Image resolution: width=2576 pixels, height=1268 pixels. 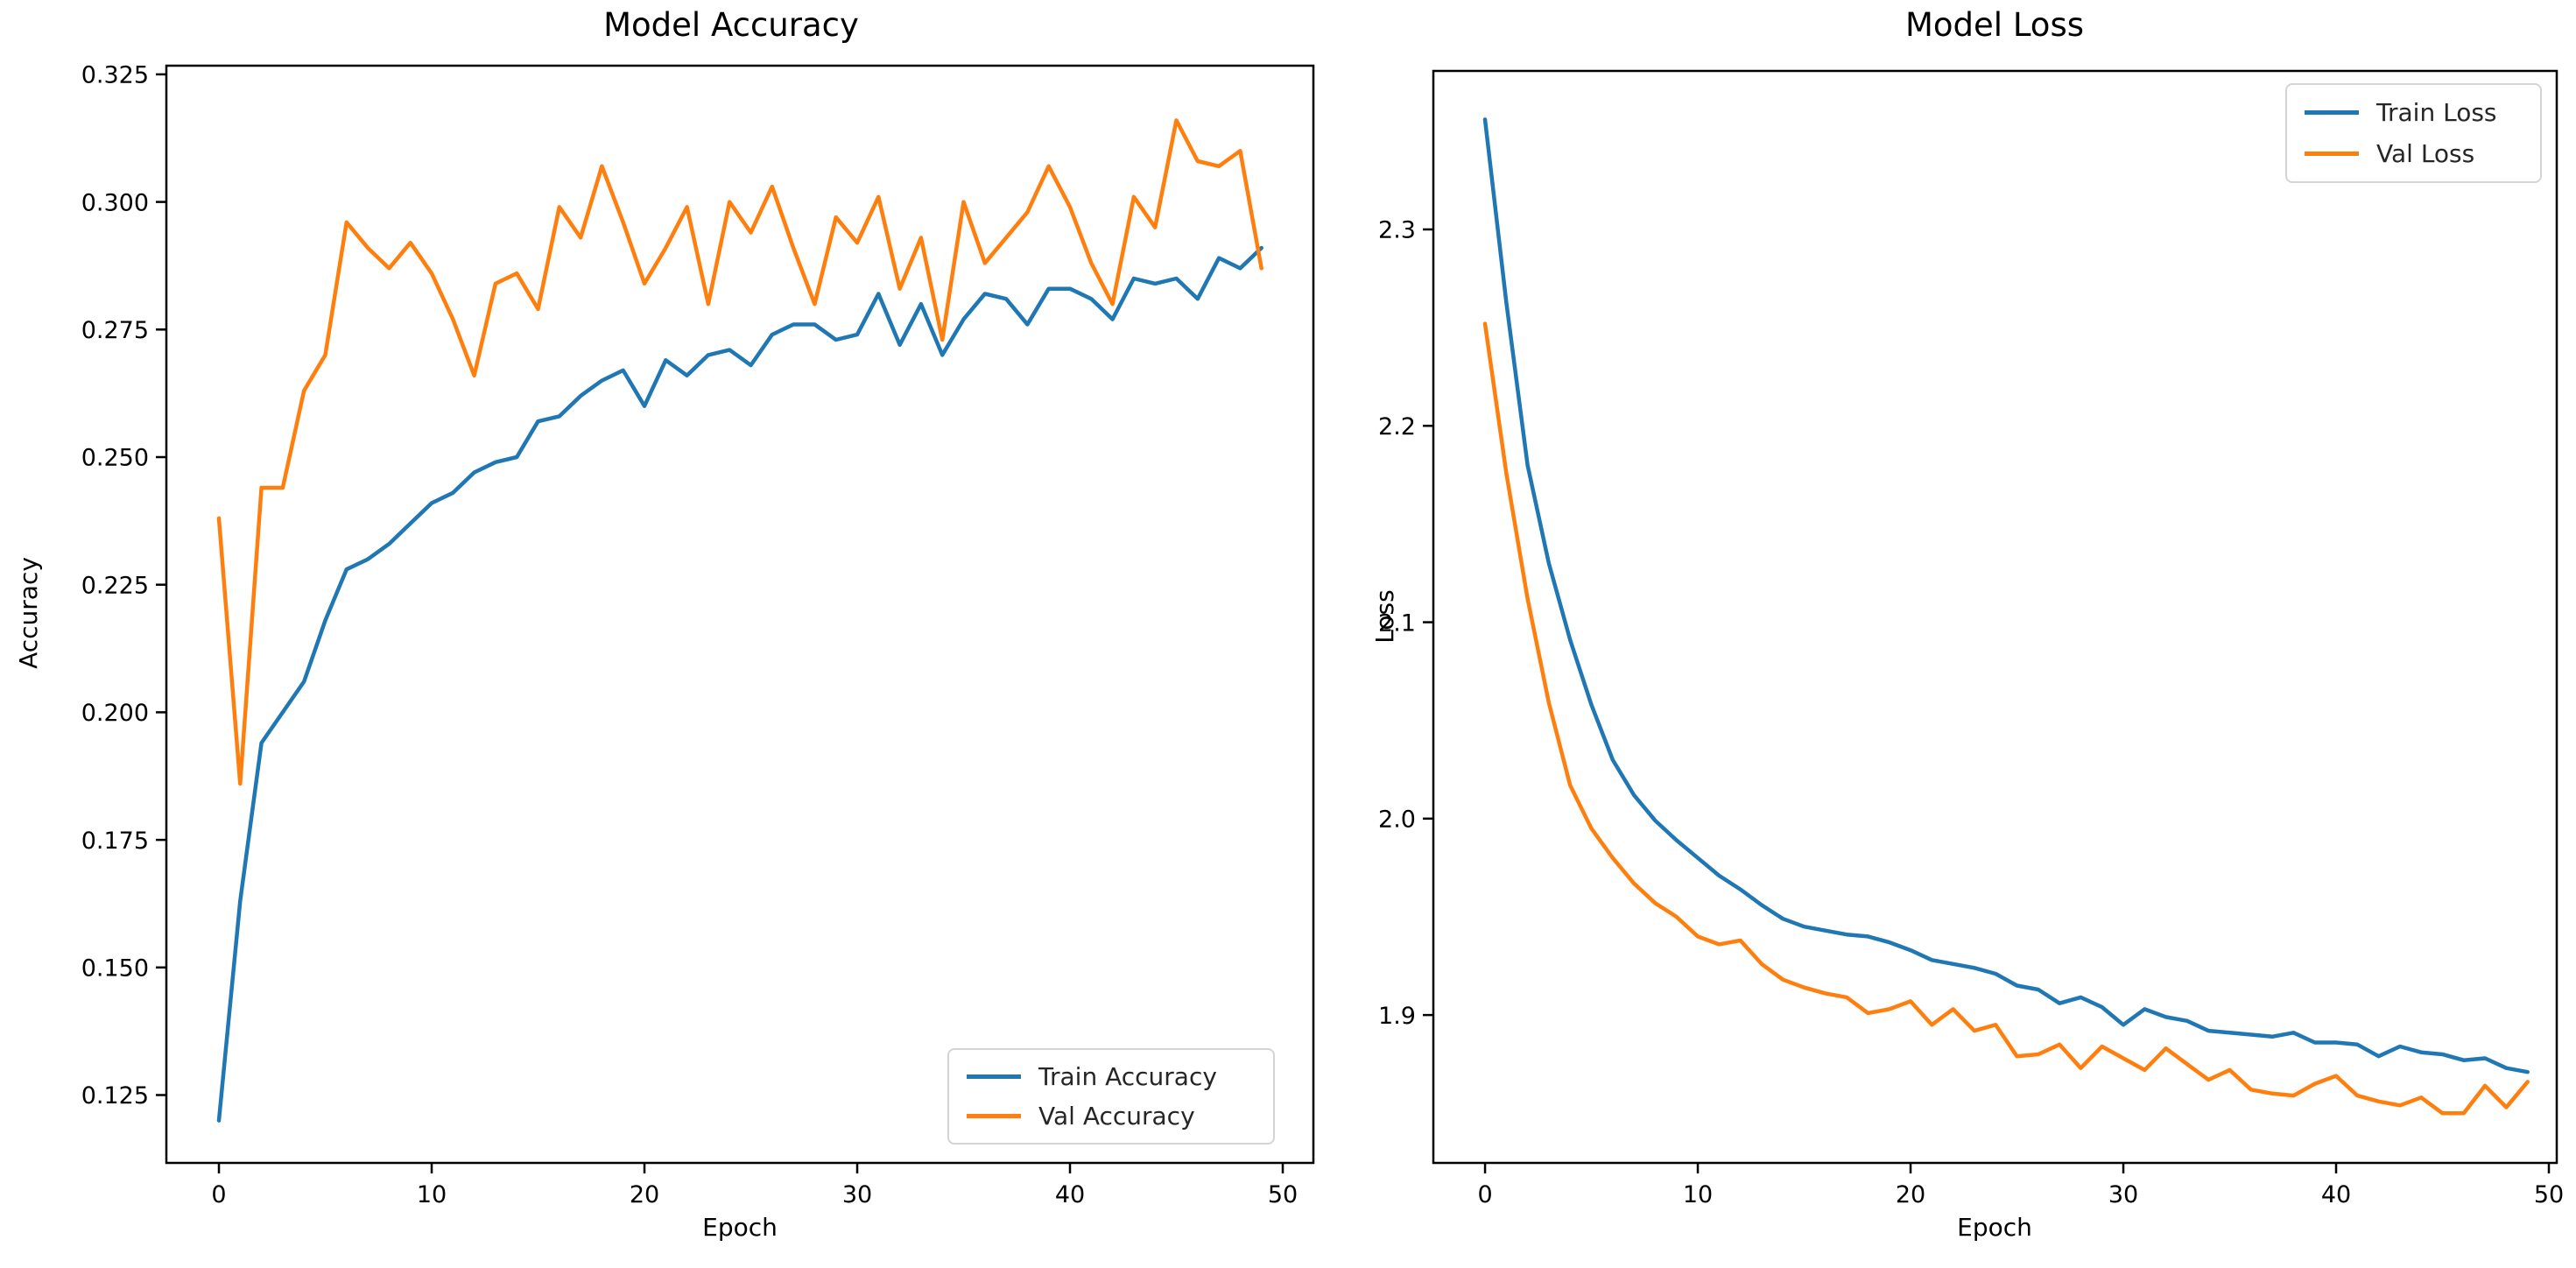 What do you see at coordinates (115, 585) in the screenshot?
I see `y-tick-label: 0.225` at bounding box center [115, 585].